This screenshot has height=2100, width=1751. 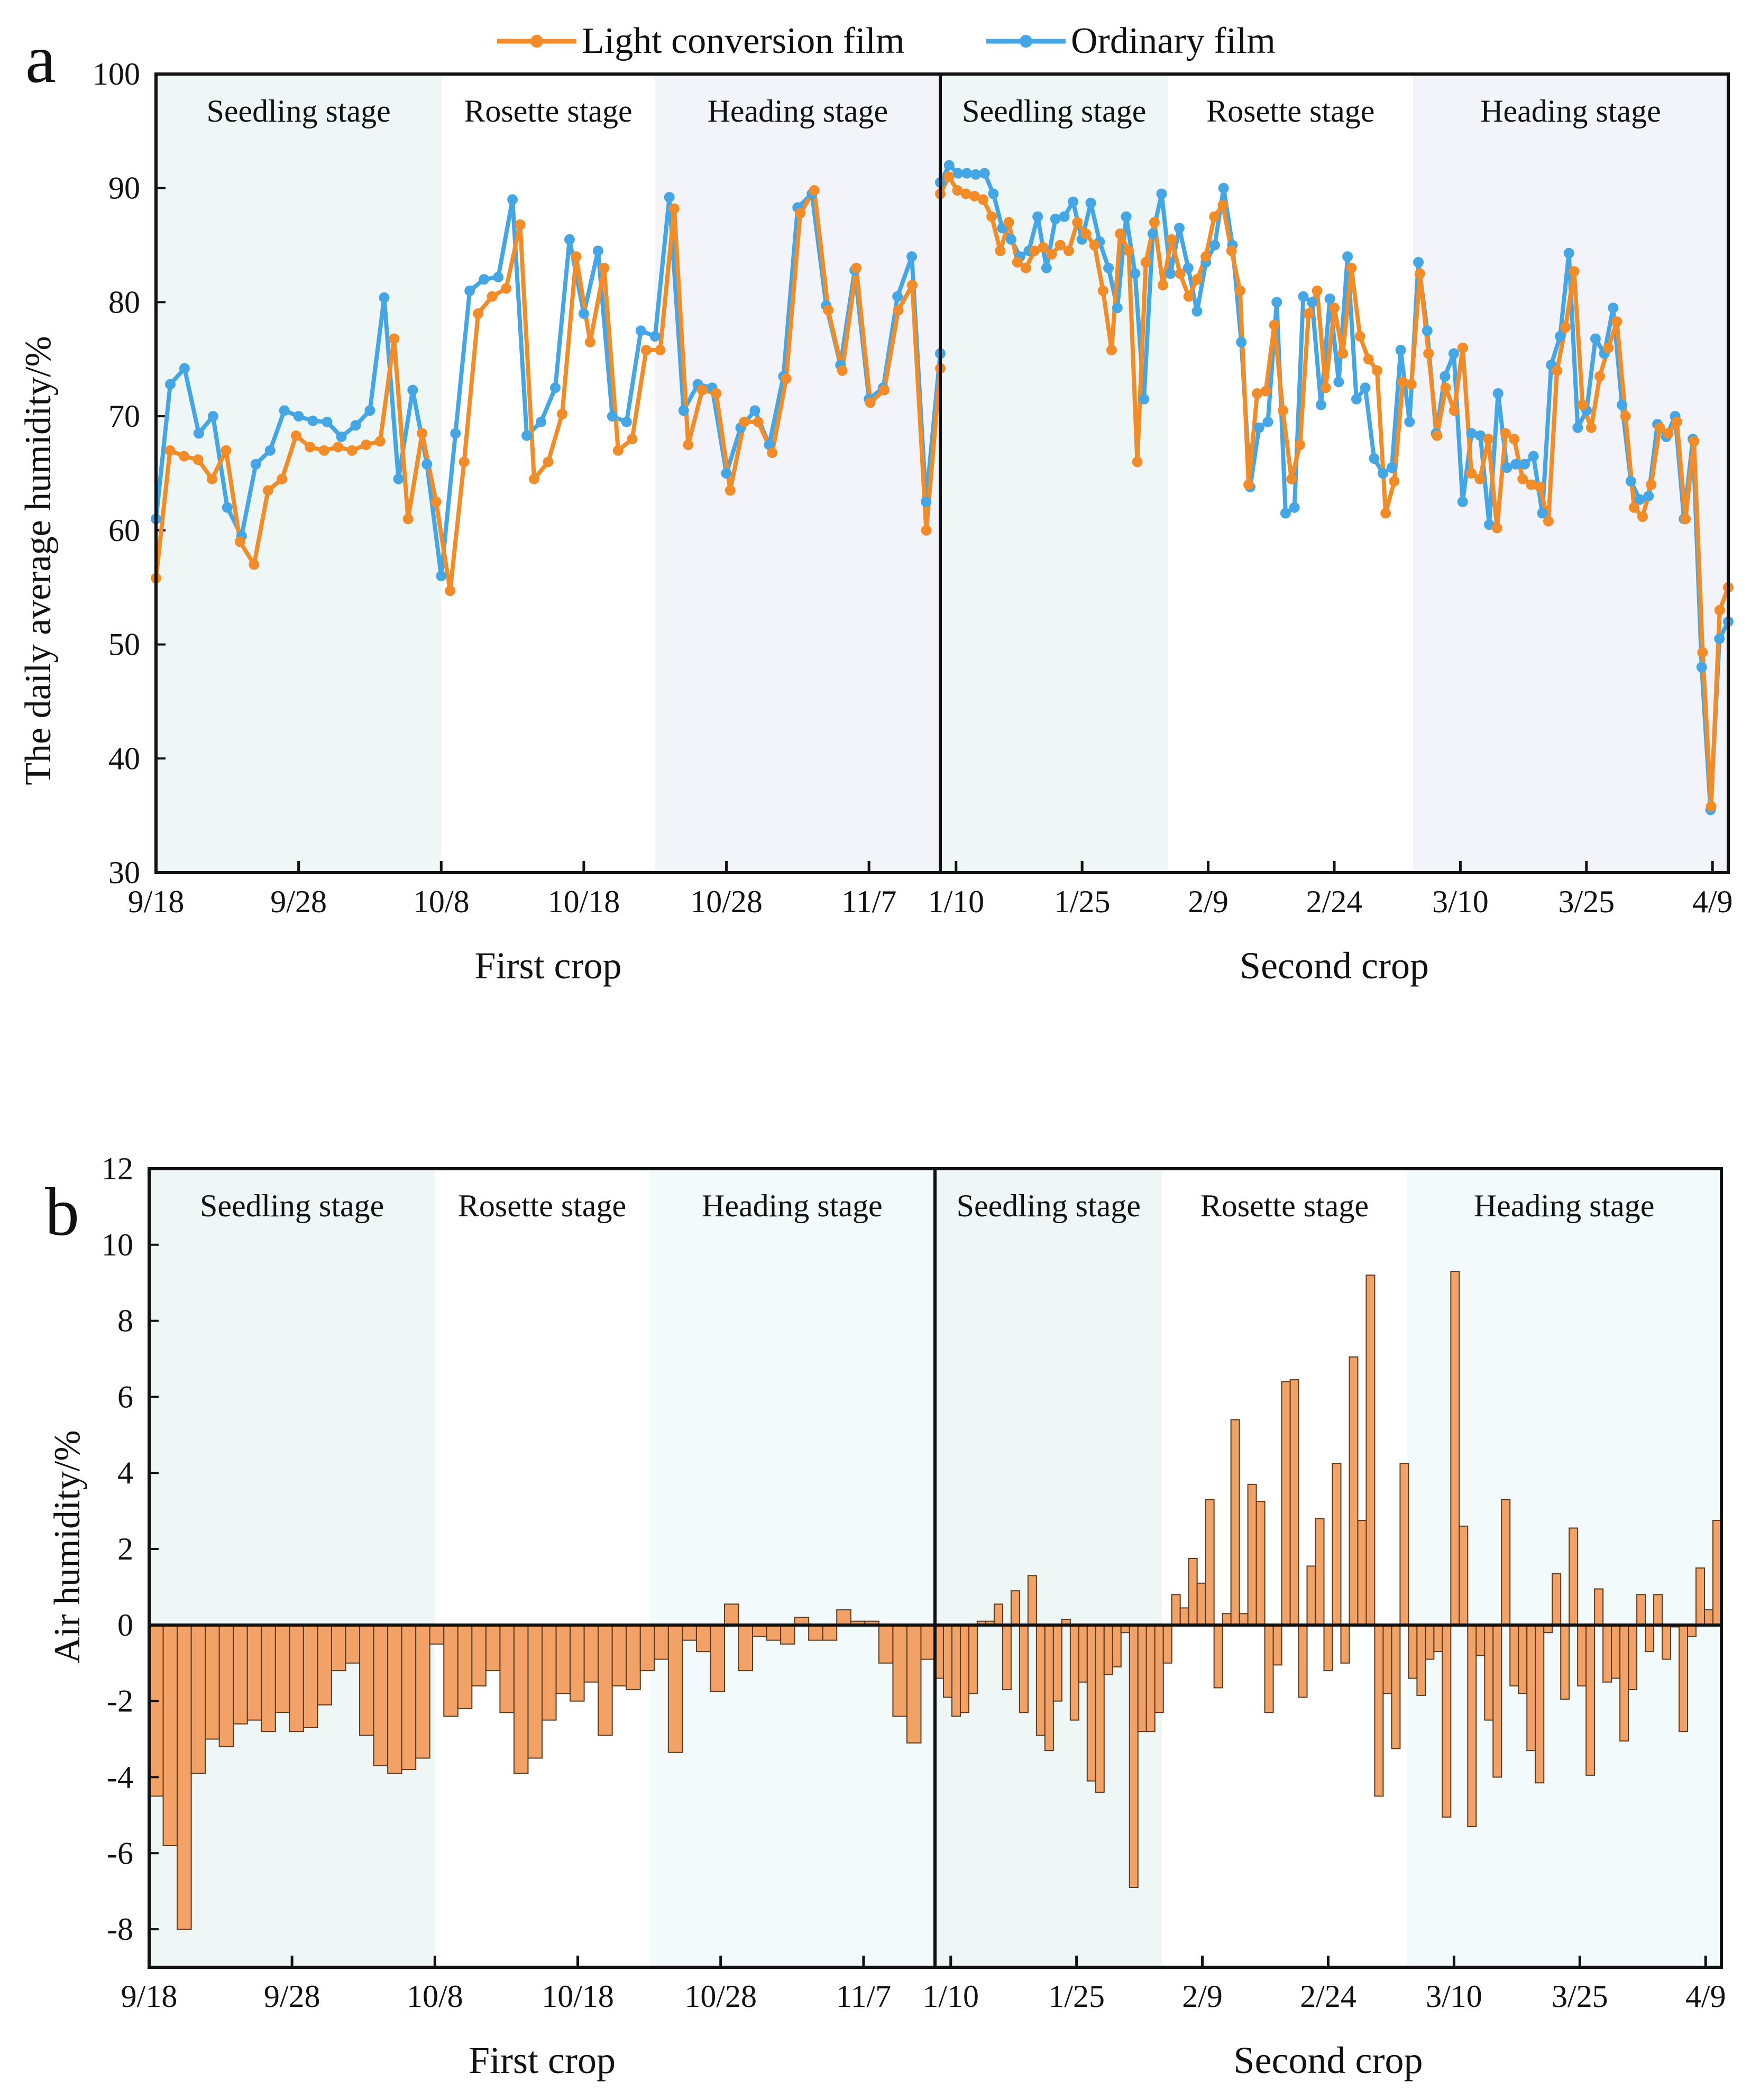 What do you see at coordinates (117, 1244) in the screenshot?
I see `y-tick-label: 10` at bounding box center [117, 1244].